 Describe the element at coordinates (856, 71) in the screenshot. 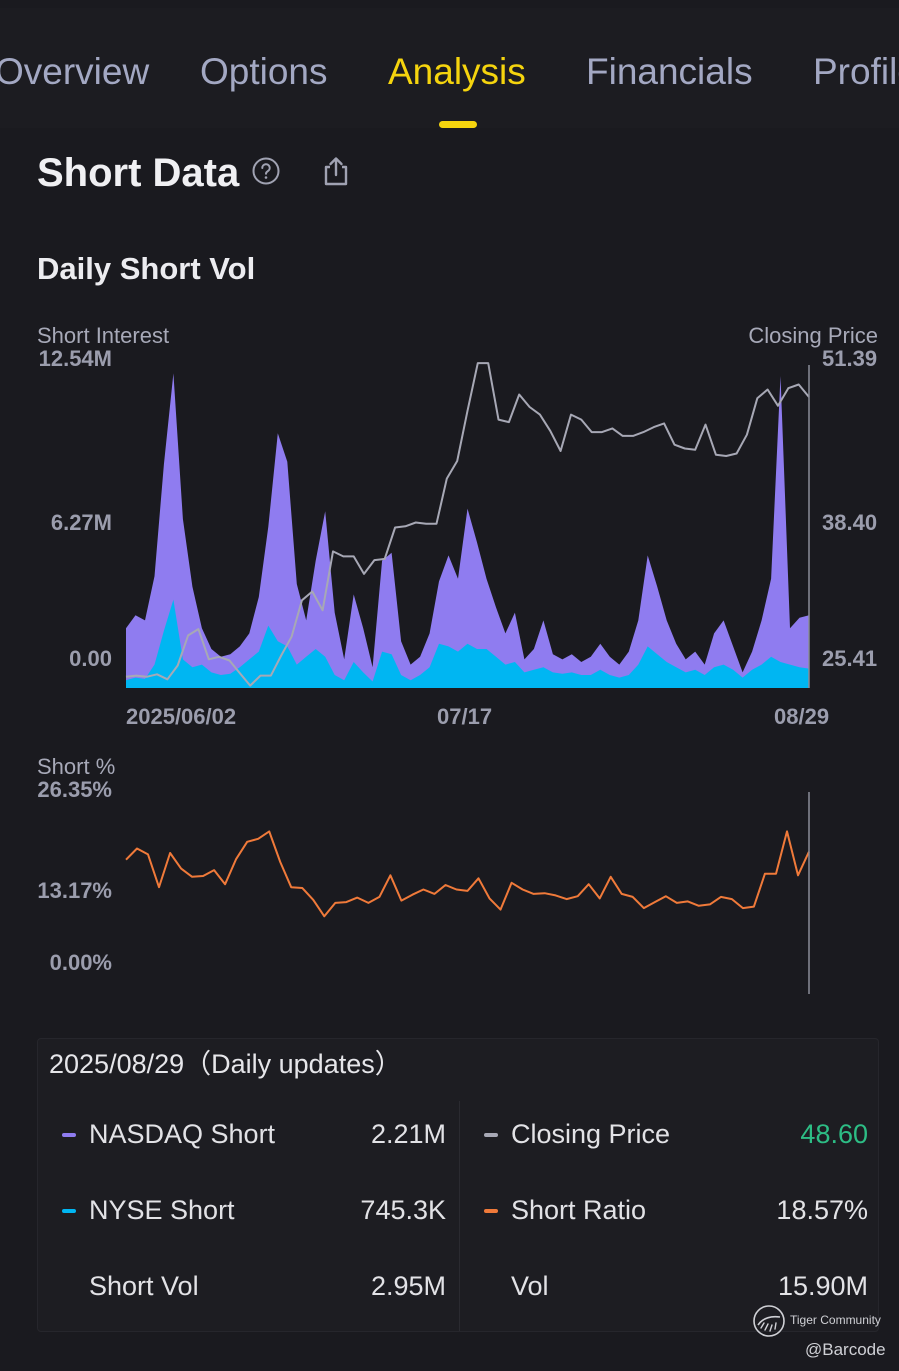

I see `tab-profile: Profile` at that location.